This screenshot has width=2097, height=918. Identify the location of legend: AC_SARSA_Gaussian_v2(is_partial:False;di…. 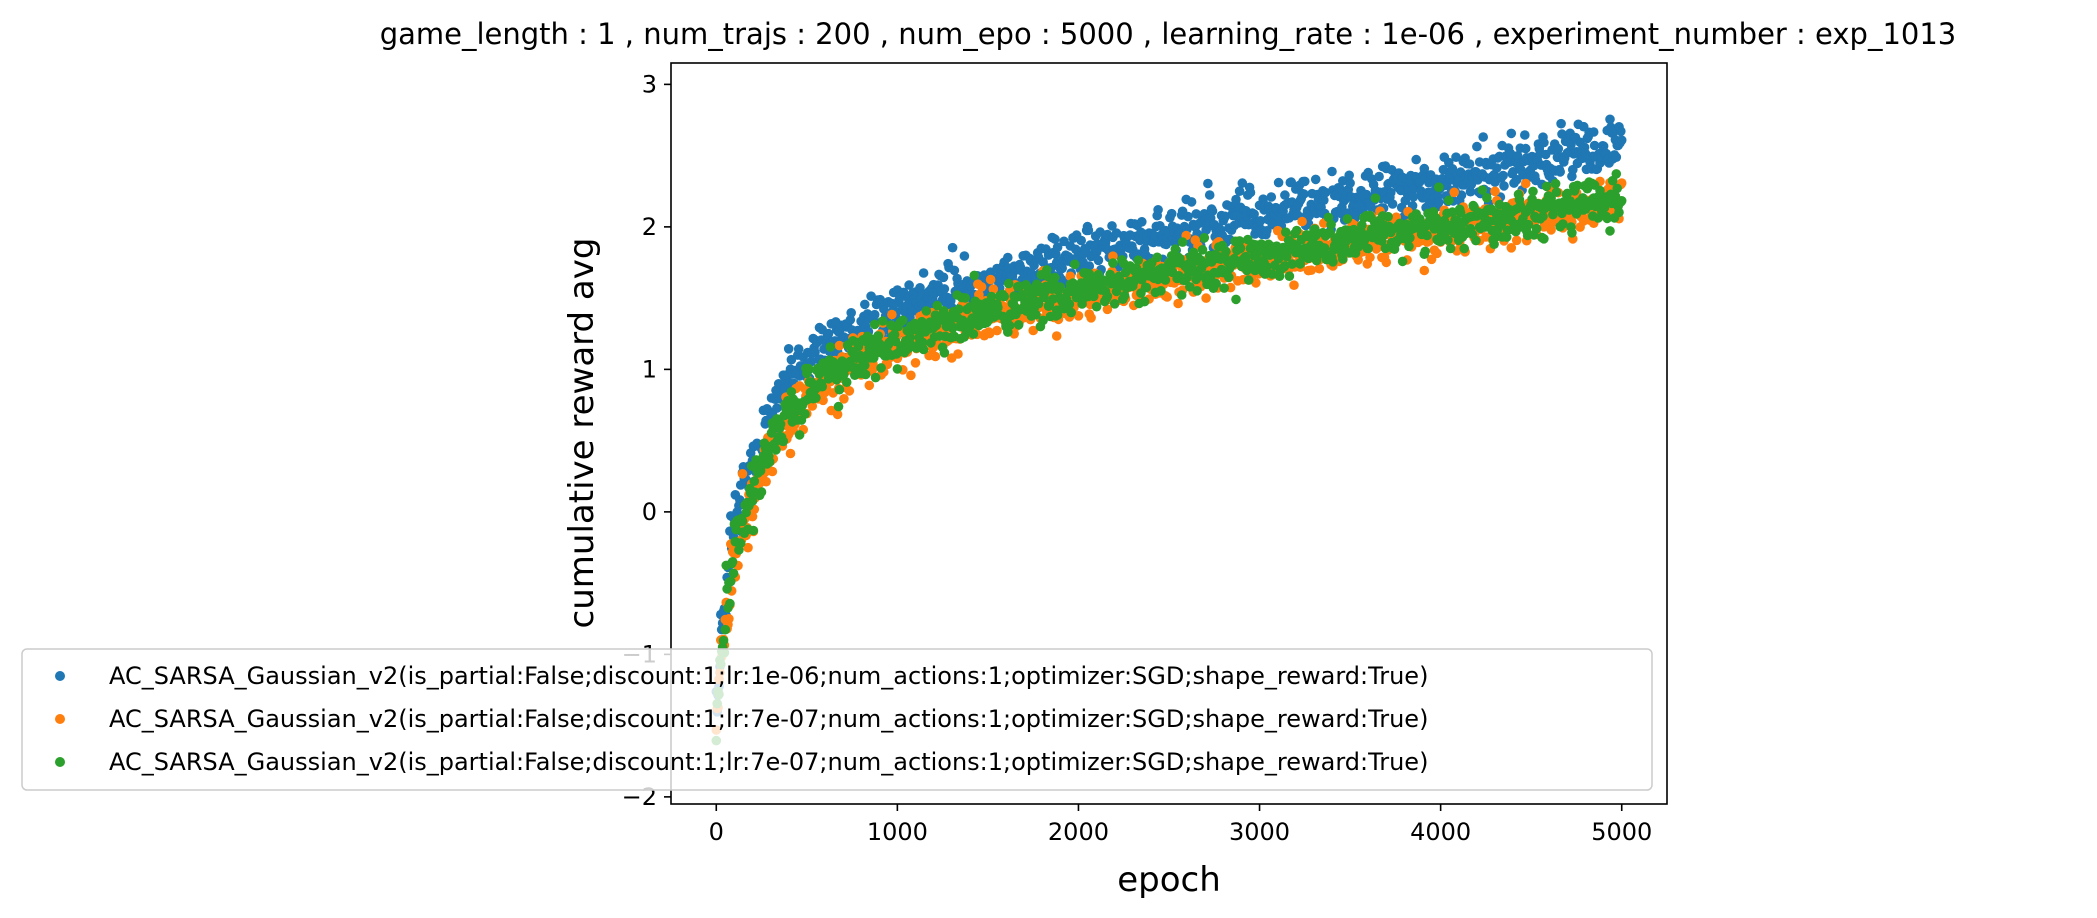
(837, 719).